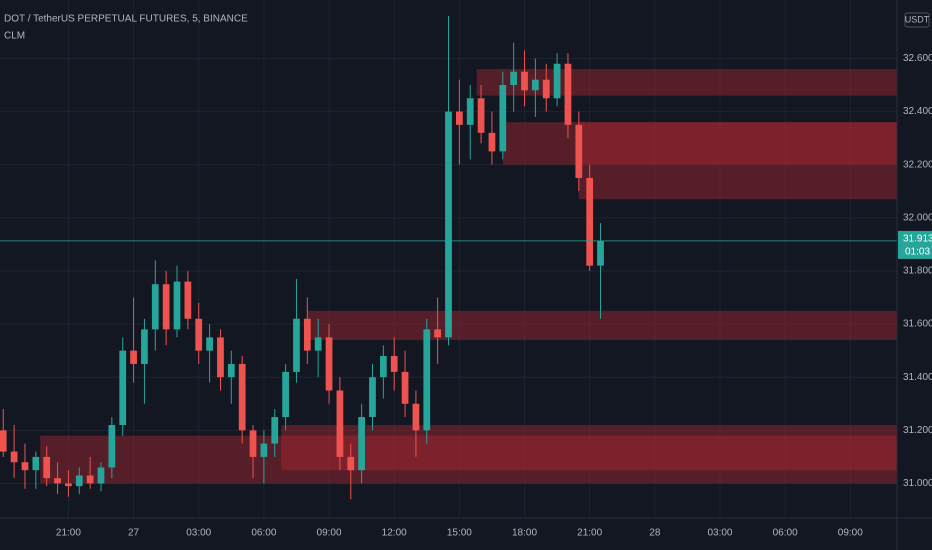 Image resolution: width=932 pixels, height=550 pixels. Describe the element at coordinates (917, 377) in the screenshot. I see `y-tick-label: 31.400` at that location.